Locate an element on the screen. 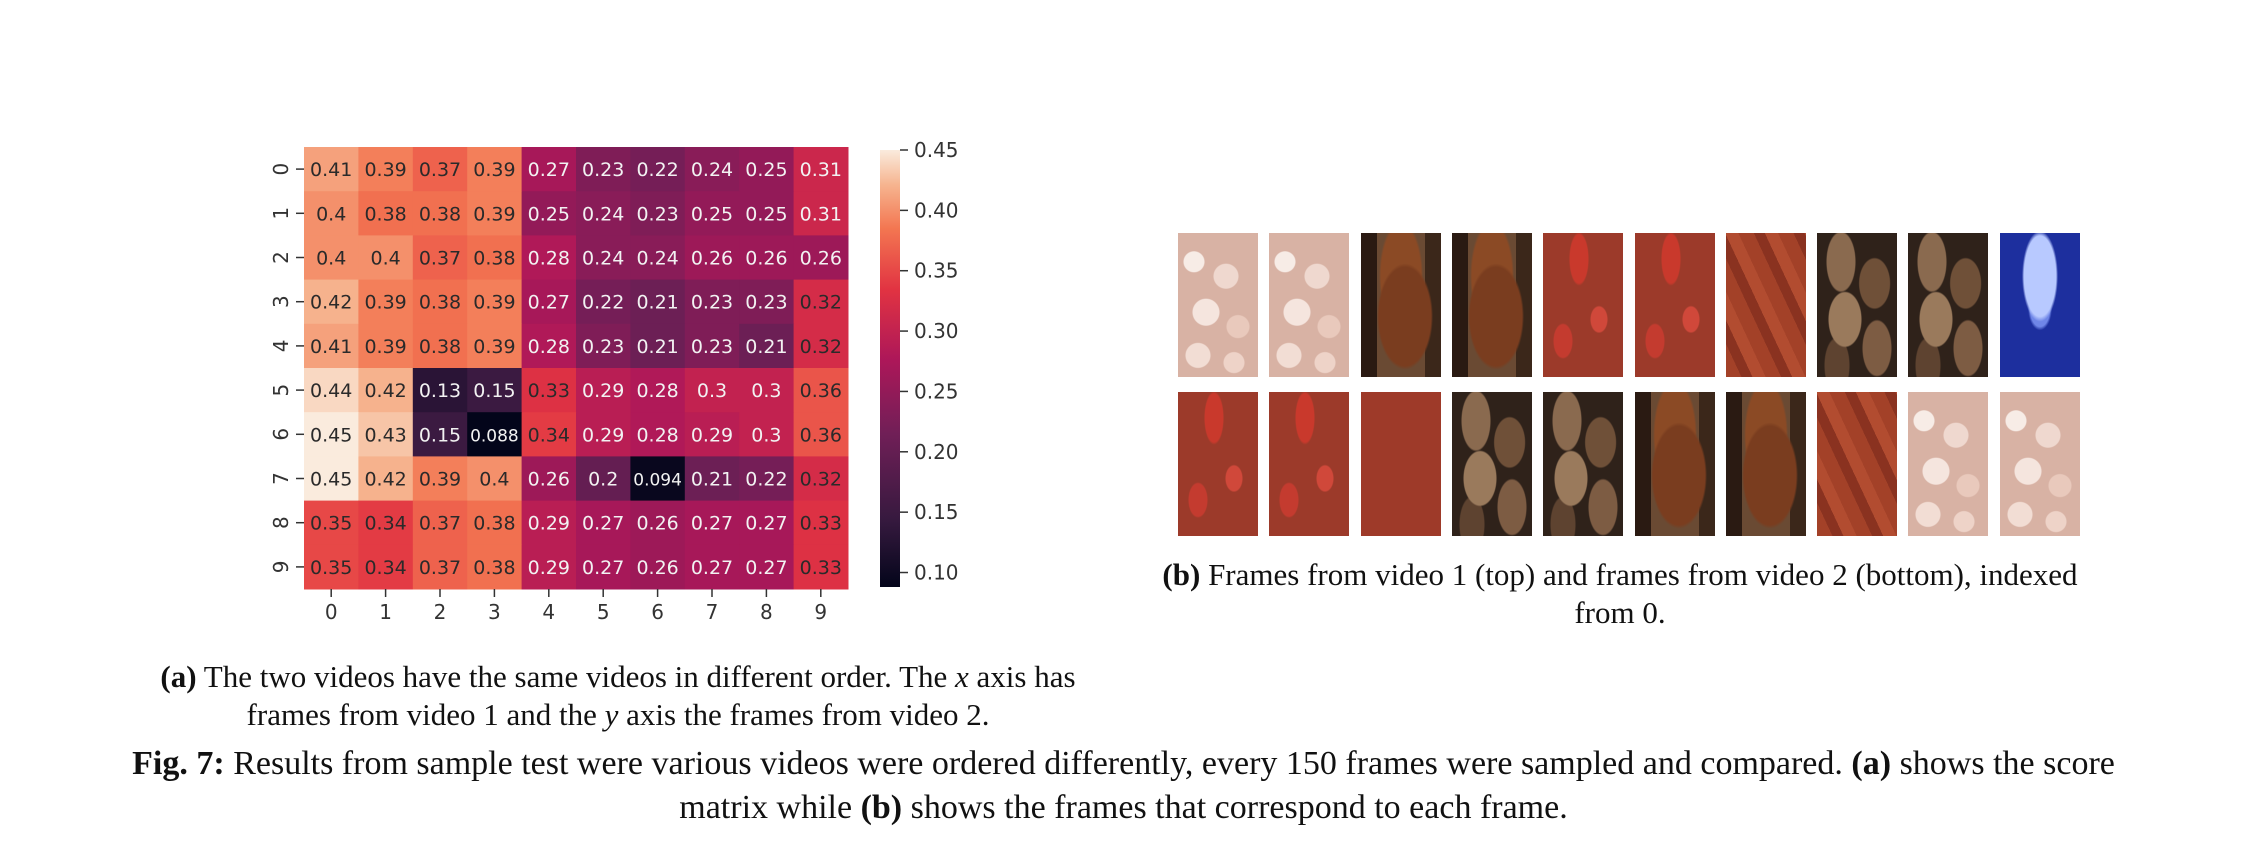 The width and height of the screenshot is (2247, 868). colorbar-tick-label: 0.25 is located at coordinates (936, 391).